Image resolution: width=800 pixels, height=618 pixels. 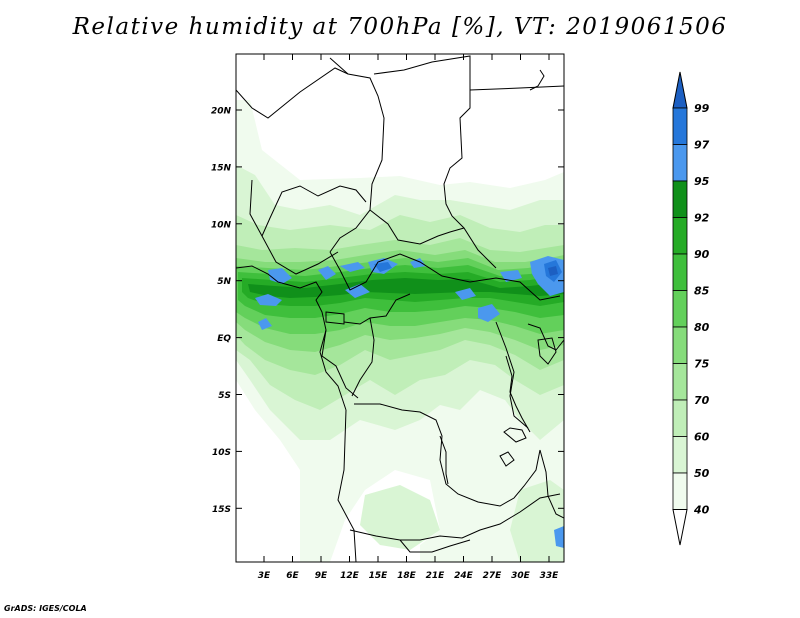 I want to click on colorbar-label: 95, so click(x=702, y=181).